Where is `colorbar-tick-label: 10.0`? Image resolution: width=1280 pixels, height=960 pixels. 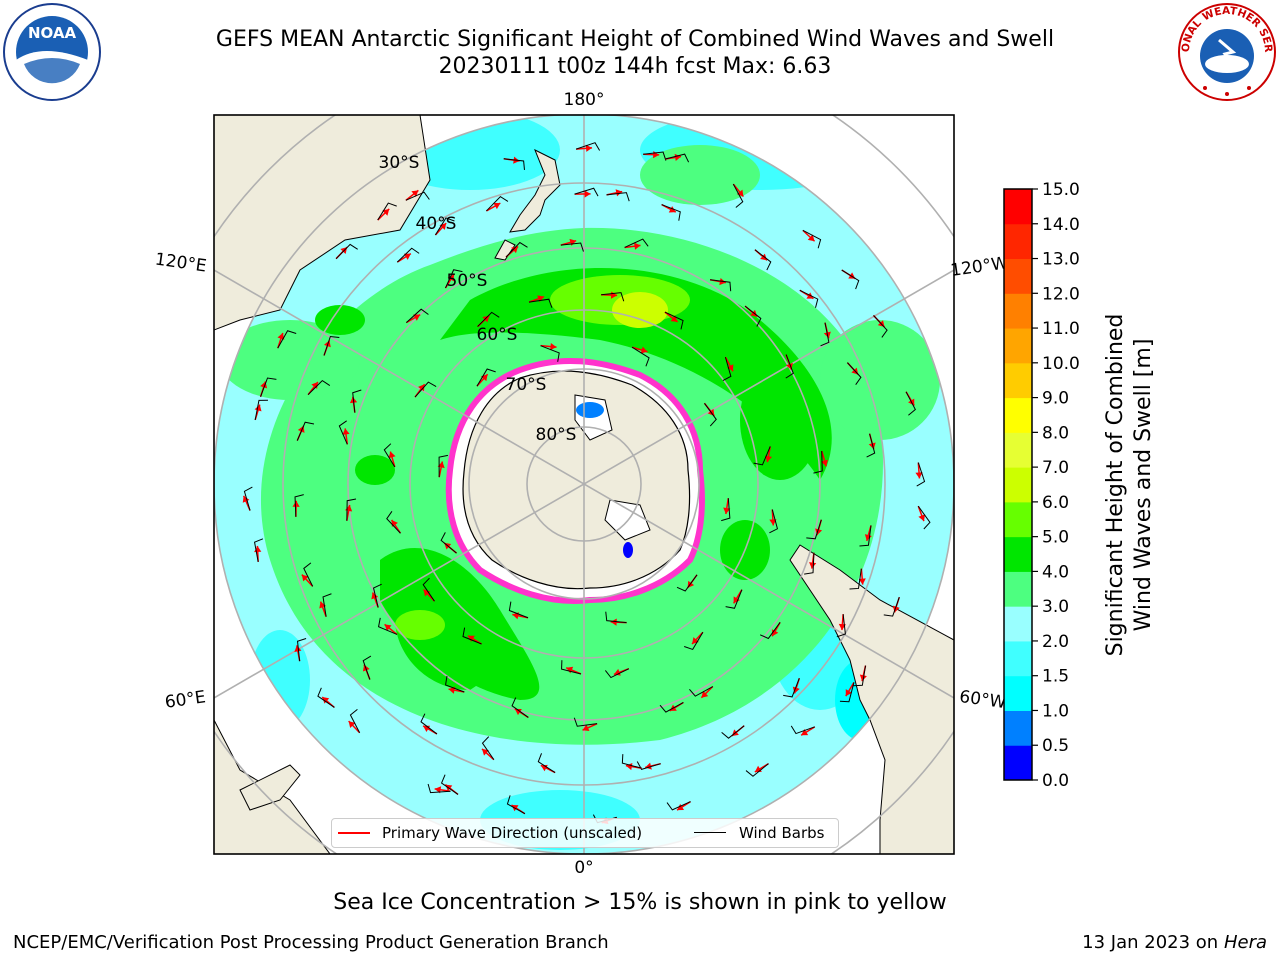
colorbar-tick-label: 10.0 is located at coordinates (1061, 364).